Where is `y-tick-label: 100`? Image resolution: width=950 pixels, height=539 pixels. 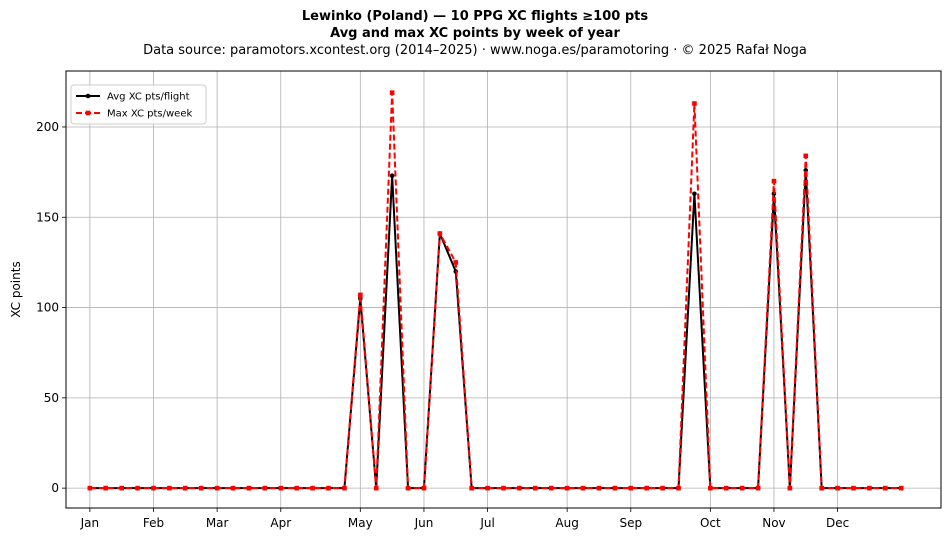 y-tick-label: 100 is located at coordinates (47, 308).